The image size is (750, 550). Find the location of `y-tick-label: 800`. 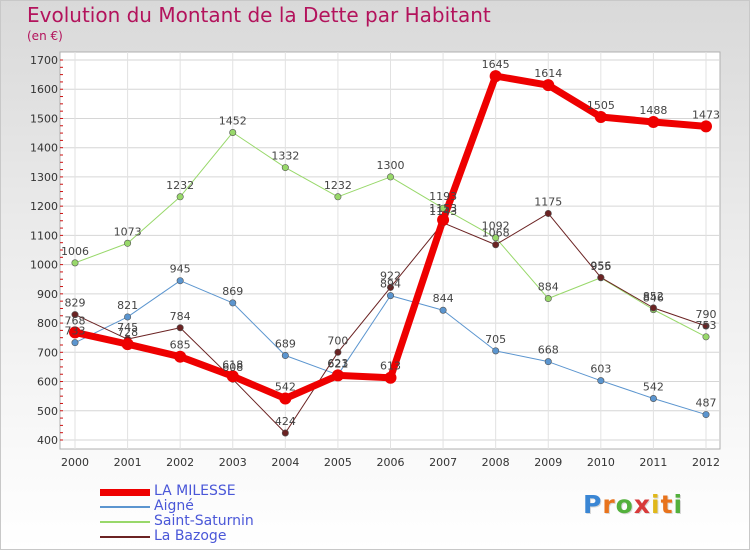

y-tick-label: 800 is located at coordinates (47, 323).